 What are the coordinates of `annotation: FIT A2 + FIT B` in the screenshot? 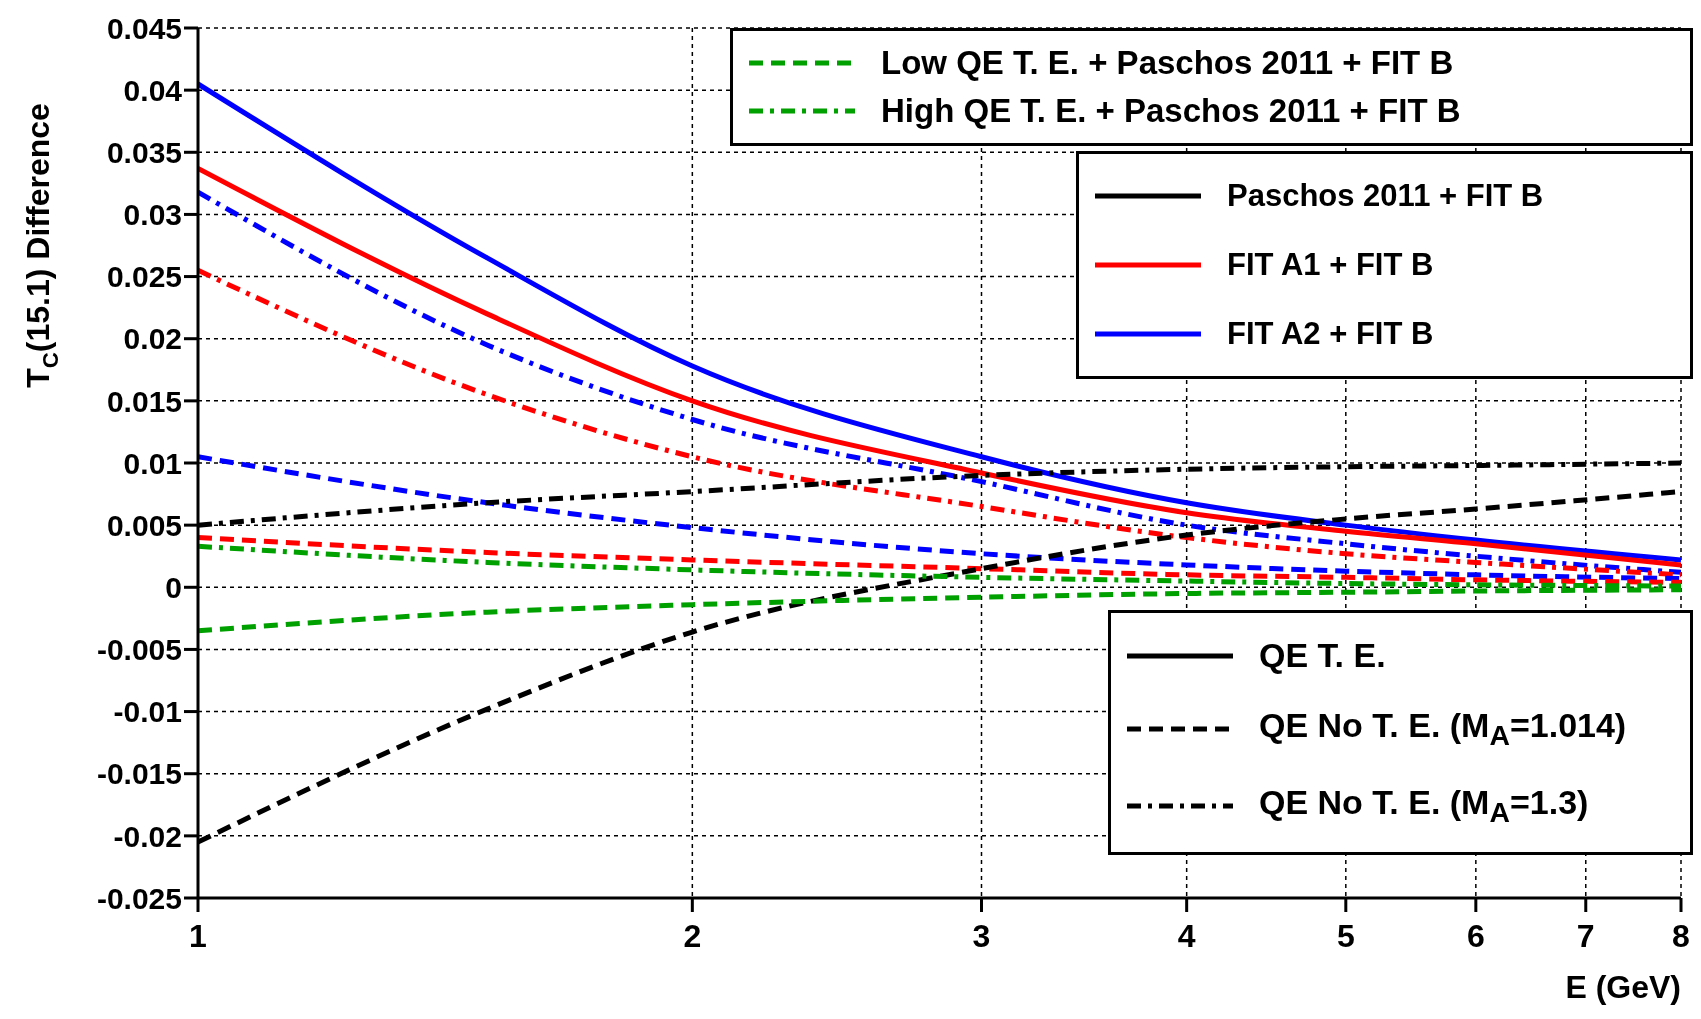 It's located at (1330, 333).